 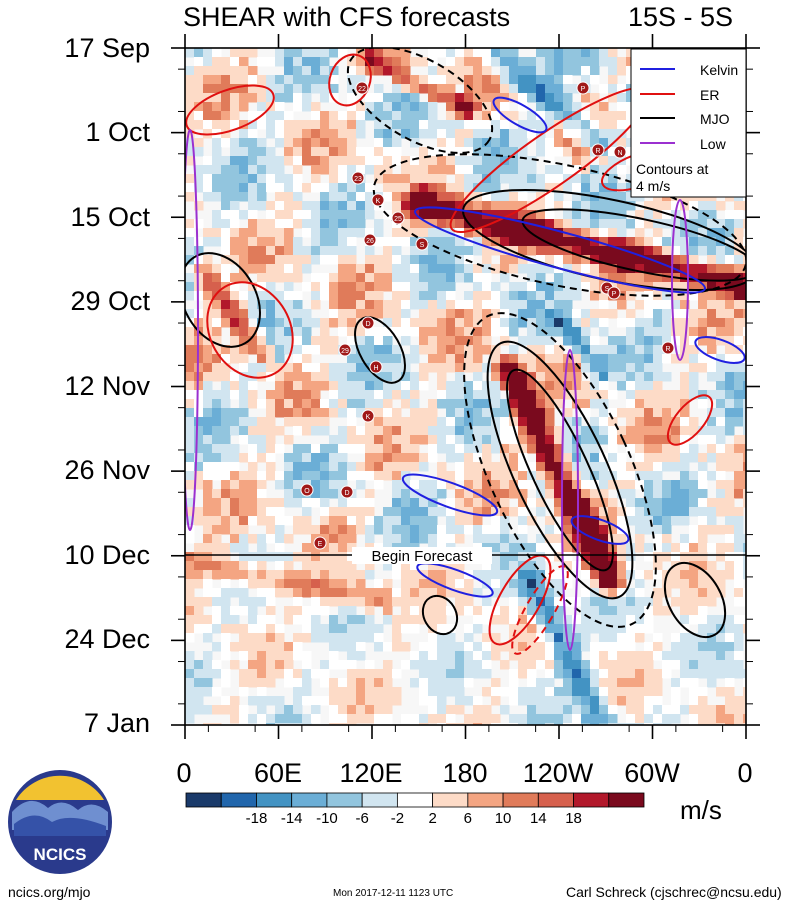 What do you see at coordinates (681, 17) in the screenshot?
I see `chart-region: 15S - 5S` at bounding box center [681, 17].